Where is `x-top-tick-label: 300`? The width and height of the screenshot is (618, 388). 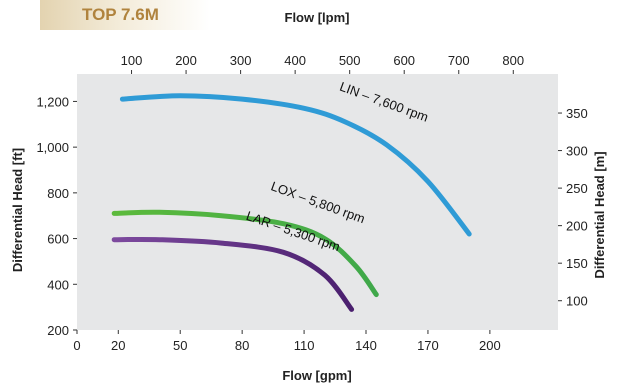
x-top-tick-label: 300 is located at coordinates (241, 60).